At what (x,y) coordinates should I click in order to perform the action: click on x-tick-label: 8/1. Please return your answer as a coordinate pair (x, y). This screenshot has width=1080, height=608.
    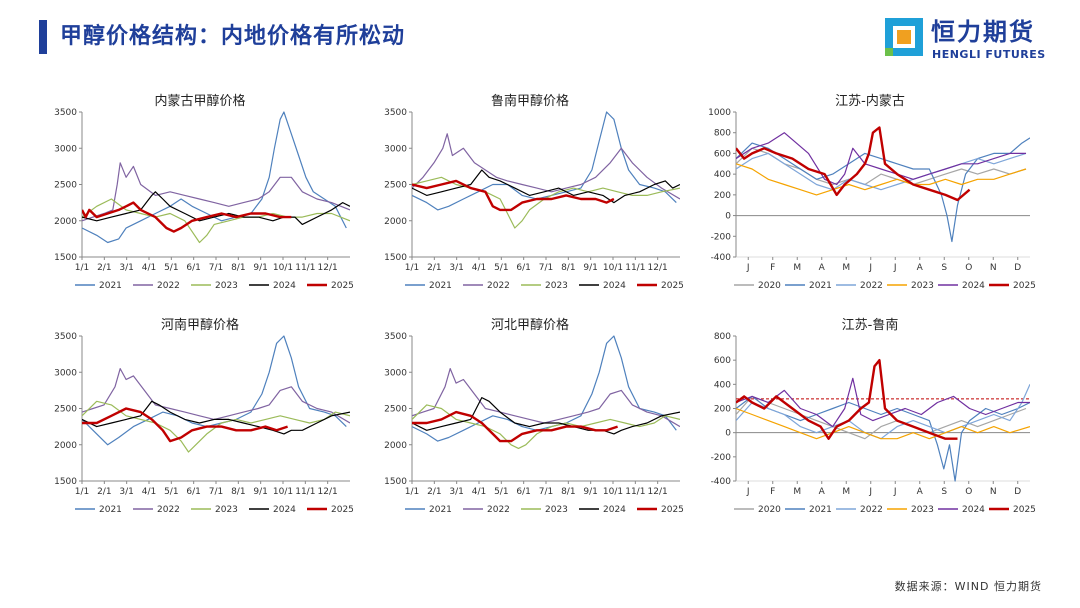
    Looking at the image, I should click on (568, 492).